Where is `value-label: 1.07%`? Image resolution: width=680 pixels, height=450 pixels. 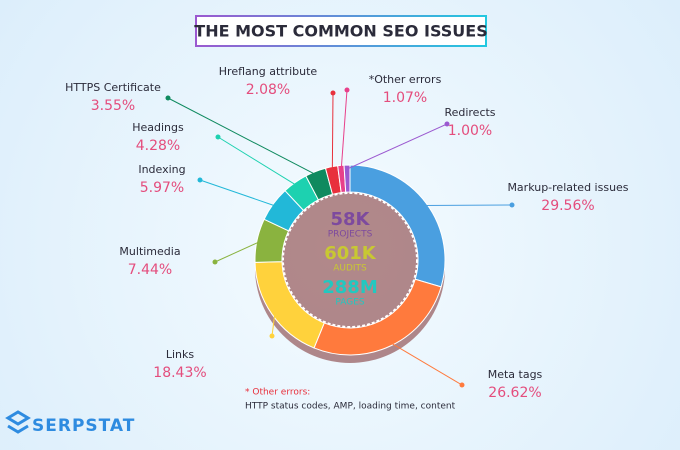 value-label: 1.07% is located at coordinates (405, 98).